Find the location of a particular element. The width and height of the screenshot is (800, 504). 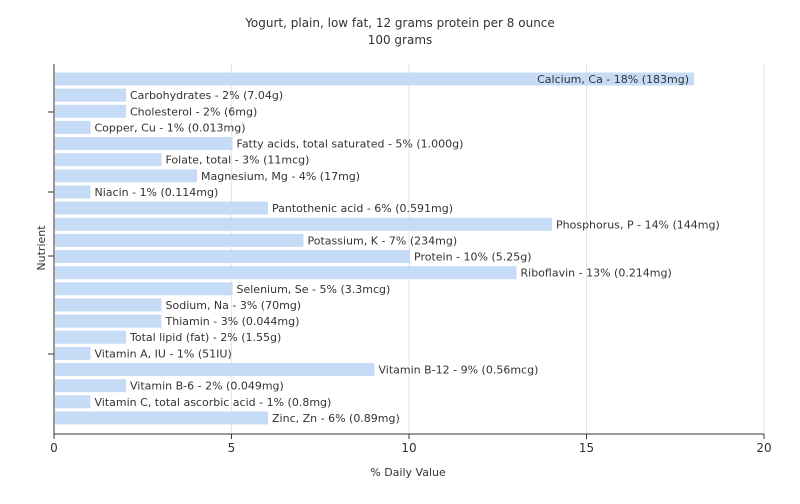

bar-label: Thiamin - 3% (0.044mg) is located at coordinates (232, 321).